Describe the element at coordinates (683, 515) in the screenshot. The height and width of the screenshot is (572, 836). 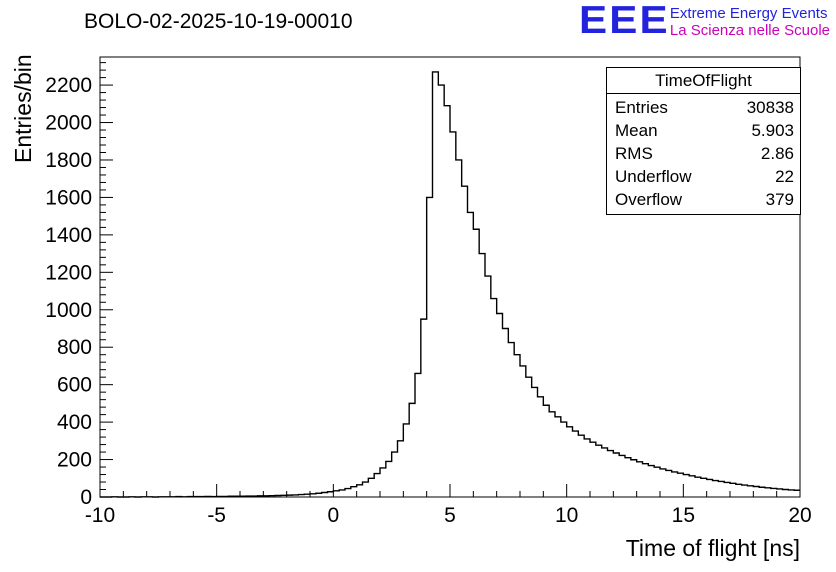
I see `x-tick-label: 15` at that location.